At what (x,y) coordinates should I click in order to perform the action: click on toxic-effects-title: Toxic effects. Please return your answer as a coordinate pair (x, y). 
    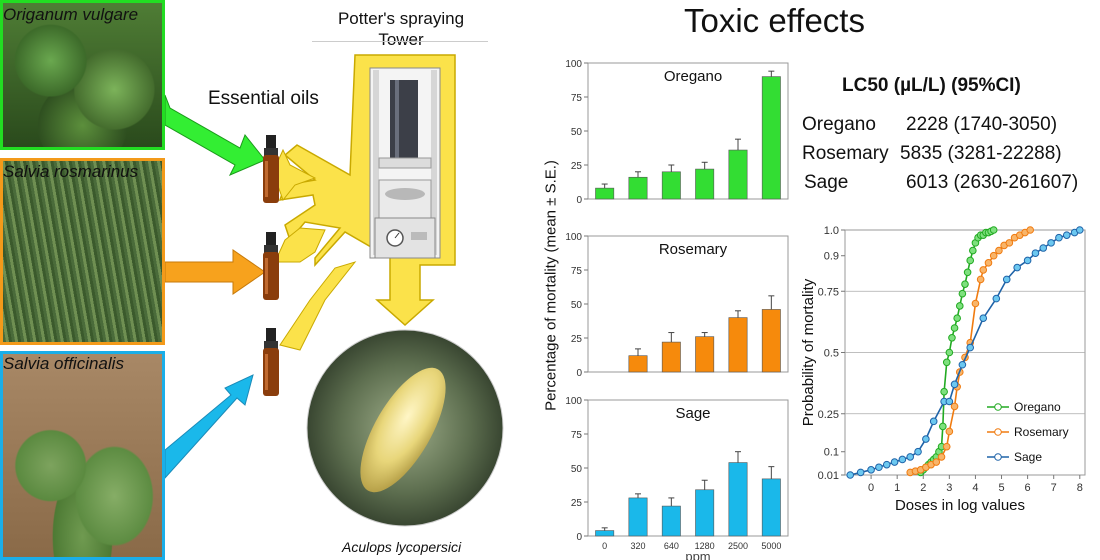
    Looking at the image, I should click on (774, 20).